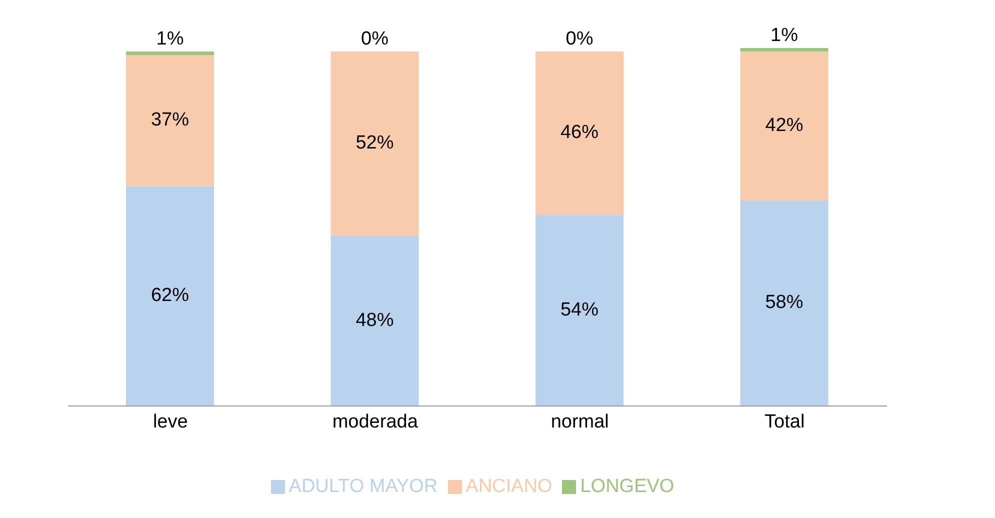 Image resolution: width=995 pixels, height=518 pixels. Describe the element at coordinates (375, 421) in the screenshot. I see `x-tick-label: moderada` at that location.